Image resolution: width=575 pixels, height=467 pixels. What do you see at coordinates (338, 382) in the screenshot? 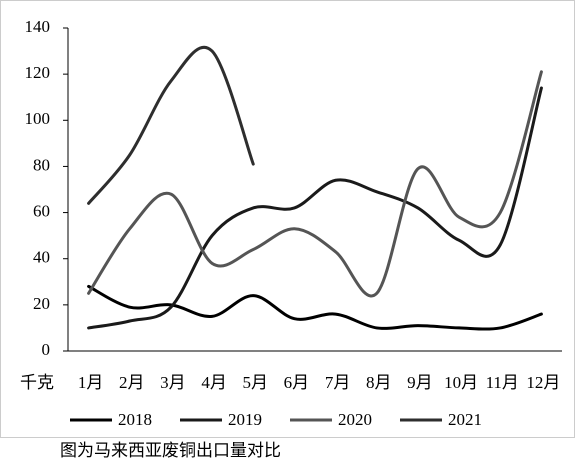
I see `x-tick-label: 7月` at bounding box center [338, 382].